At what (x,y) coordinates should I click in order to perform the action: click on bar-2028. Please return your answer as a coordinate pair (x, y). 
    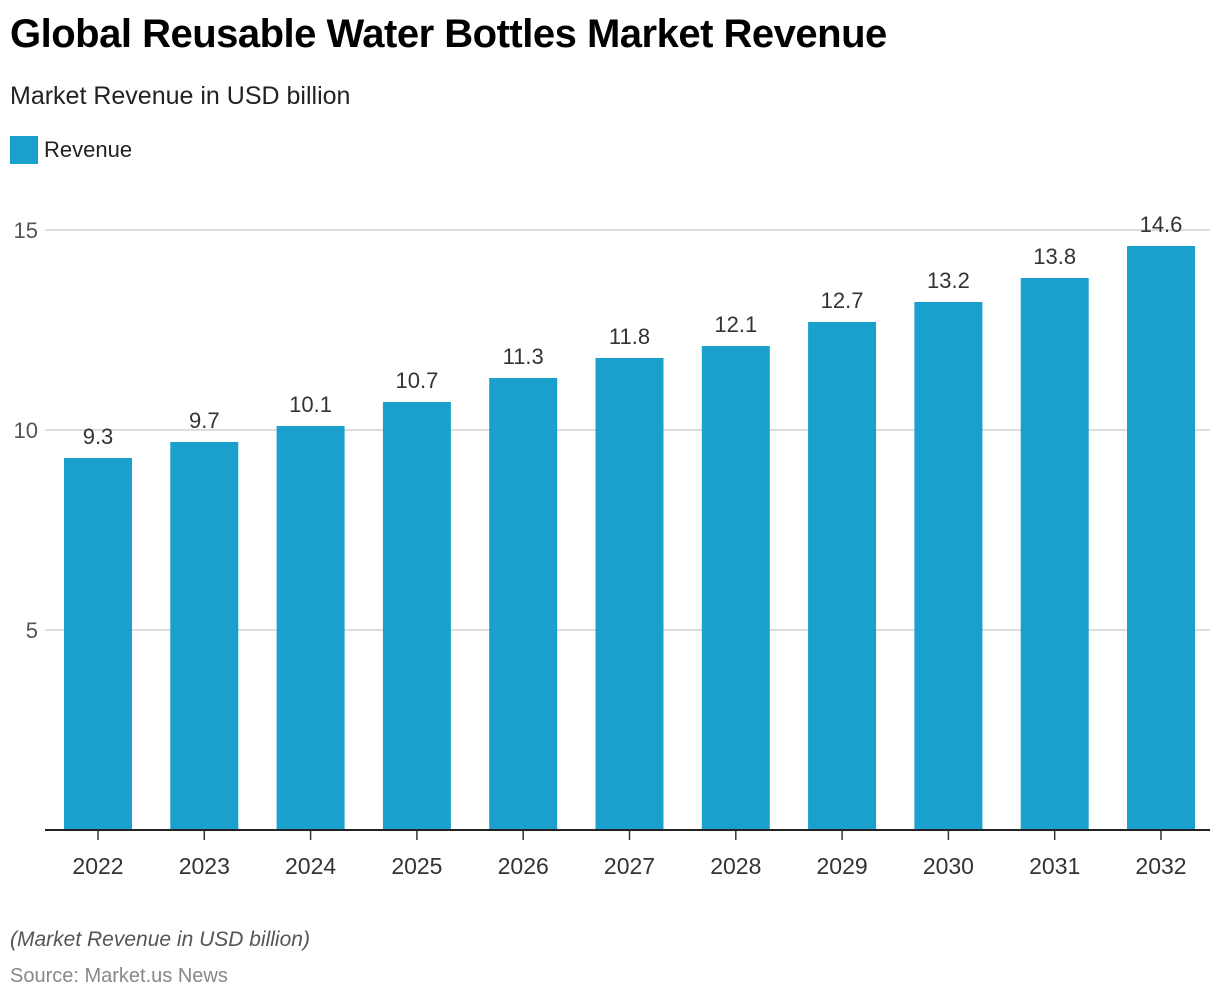
    Looking at the image, I should click on (735, 588).